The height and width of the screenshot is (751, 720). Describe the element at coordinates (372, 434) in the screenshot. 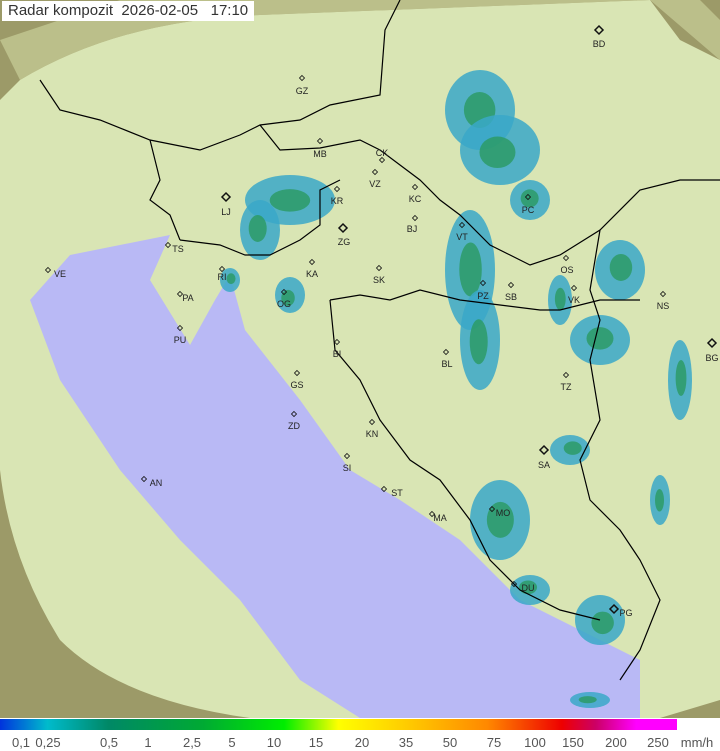

I see `city-label: KN` at that location.